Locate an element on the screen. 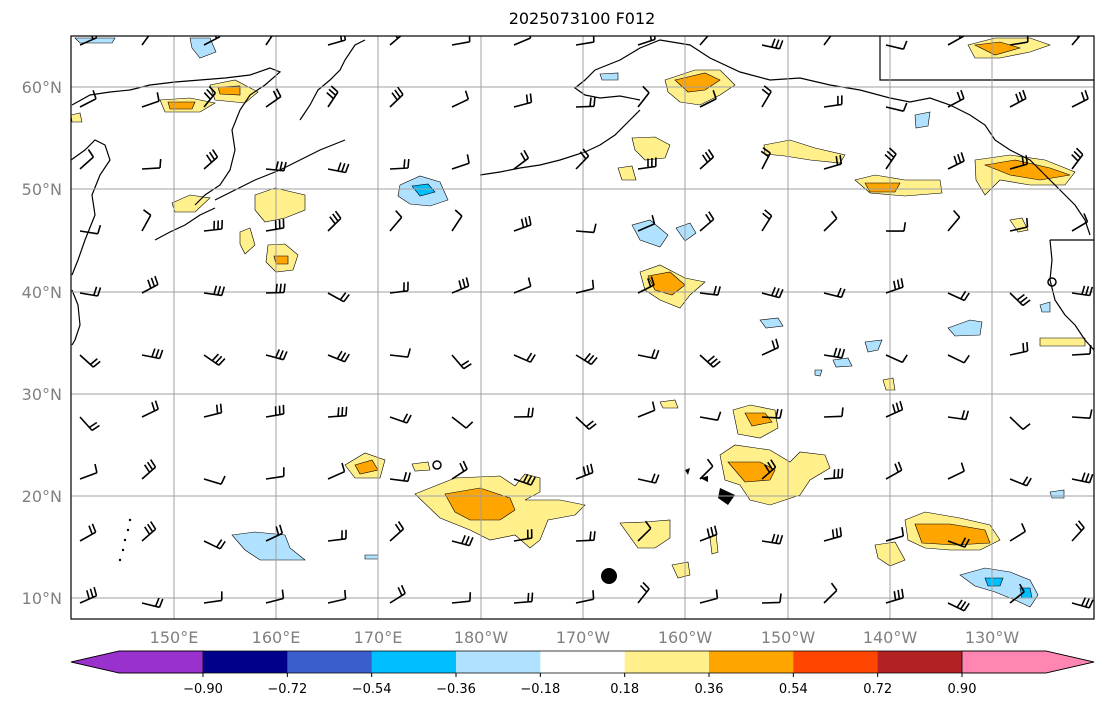  colorbar-extend-low is located at coordinates (137, 662).